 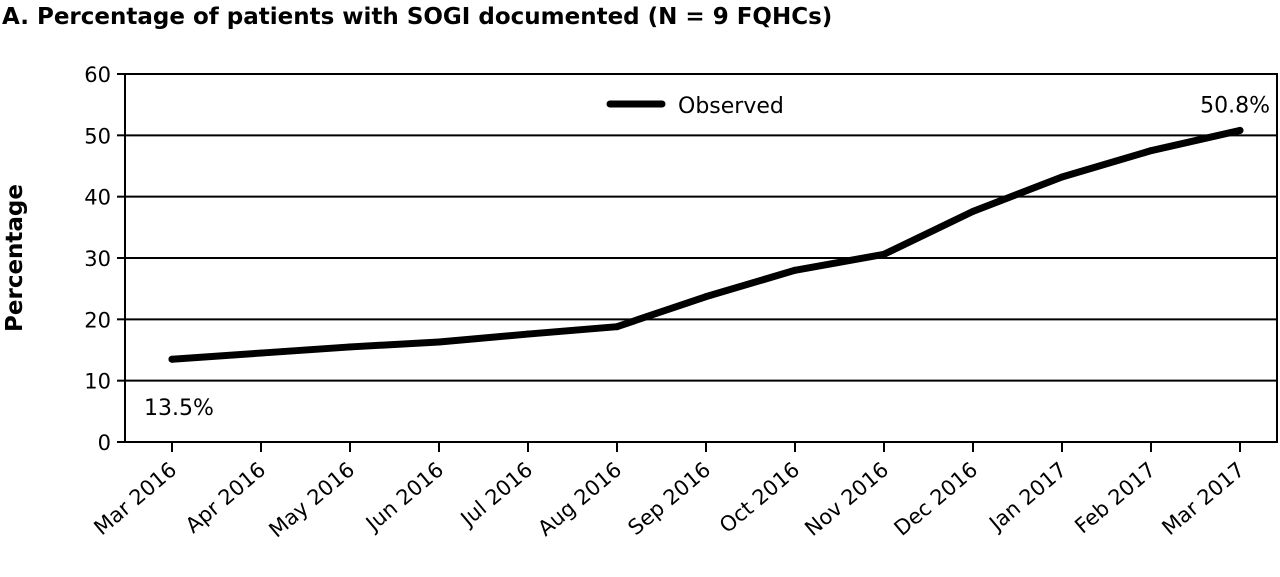 I want to click on x-tick-label: Dec 2016, so click(x=936, y=498).